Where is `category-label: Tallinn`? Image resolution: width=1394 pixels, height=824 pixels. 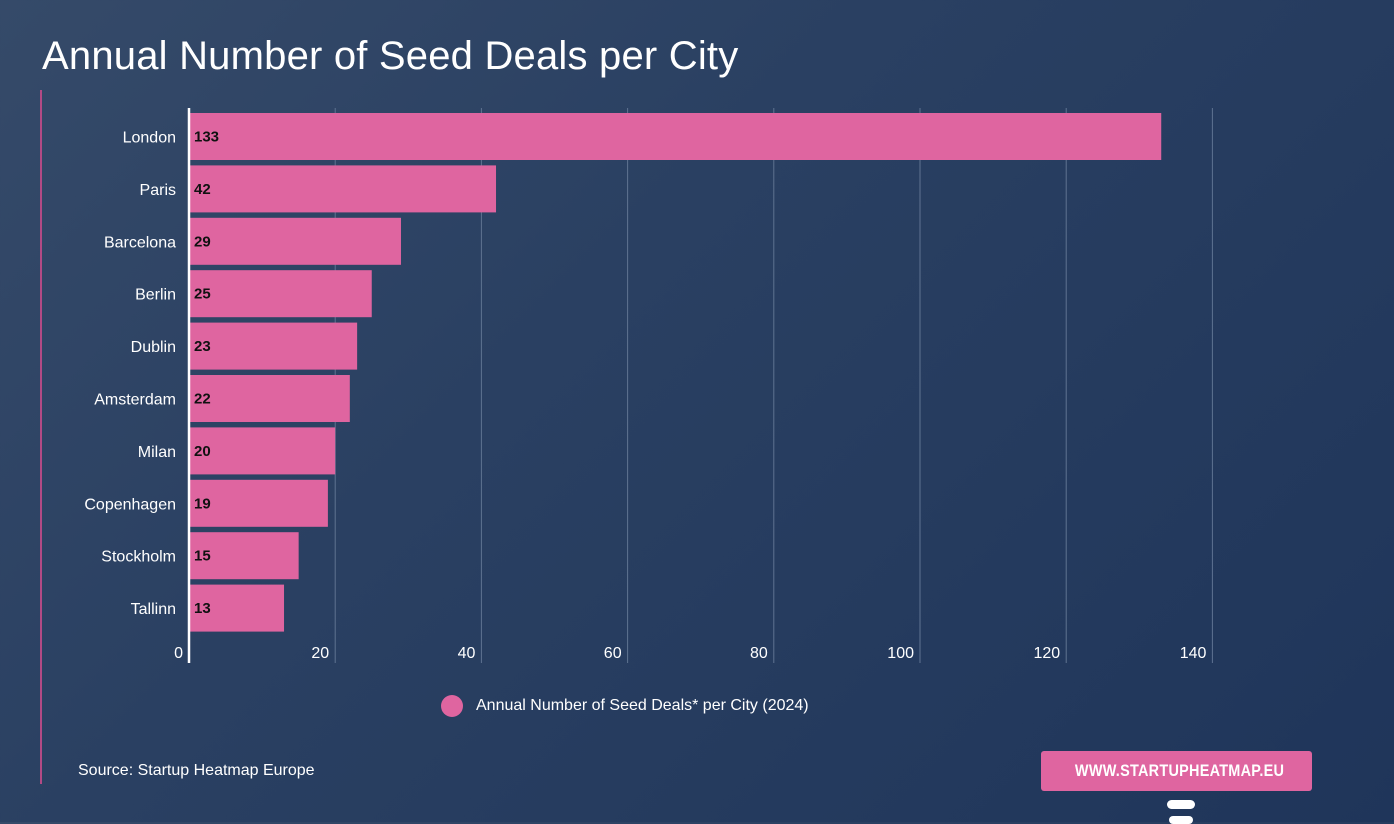 category-label: Tallinn is located at coordinates (153, 609).